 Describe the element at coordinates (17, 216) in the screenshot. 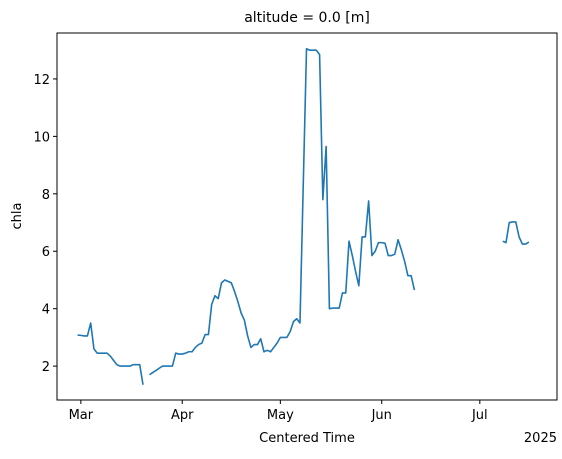

I see `y-axis-label: chla` at that location.